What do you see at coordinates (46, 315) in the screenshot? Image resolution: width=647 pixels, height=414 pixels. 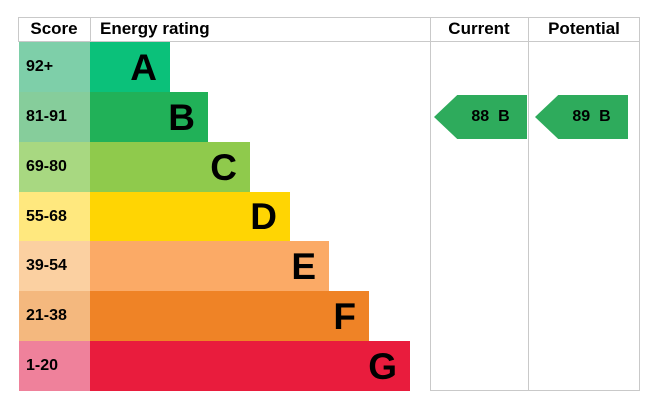 I see `band-score-label: 21-38` at bounding box center [46, 315].